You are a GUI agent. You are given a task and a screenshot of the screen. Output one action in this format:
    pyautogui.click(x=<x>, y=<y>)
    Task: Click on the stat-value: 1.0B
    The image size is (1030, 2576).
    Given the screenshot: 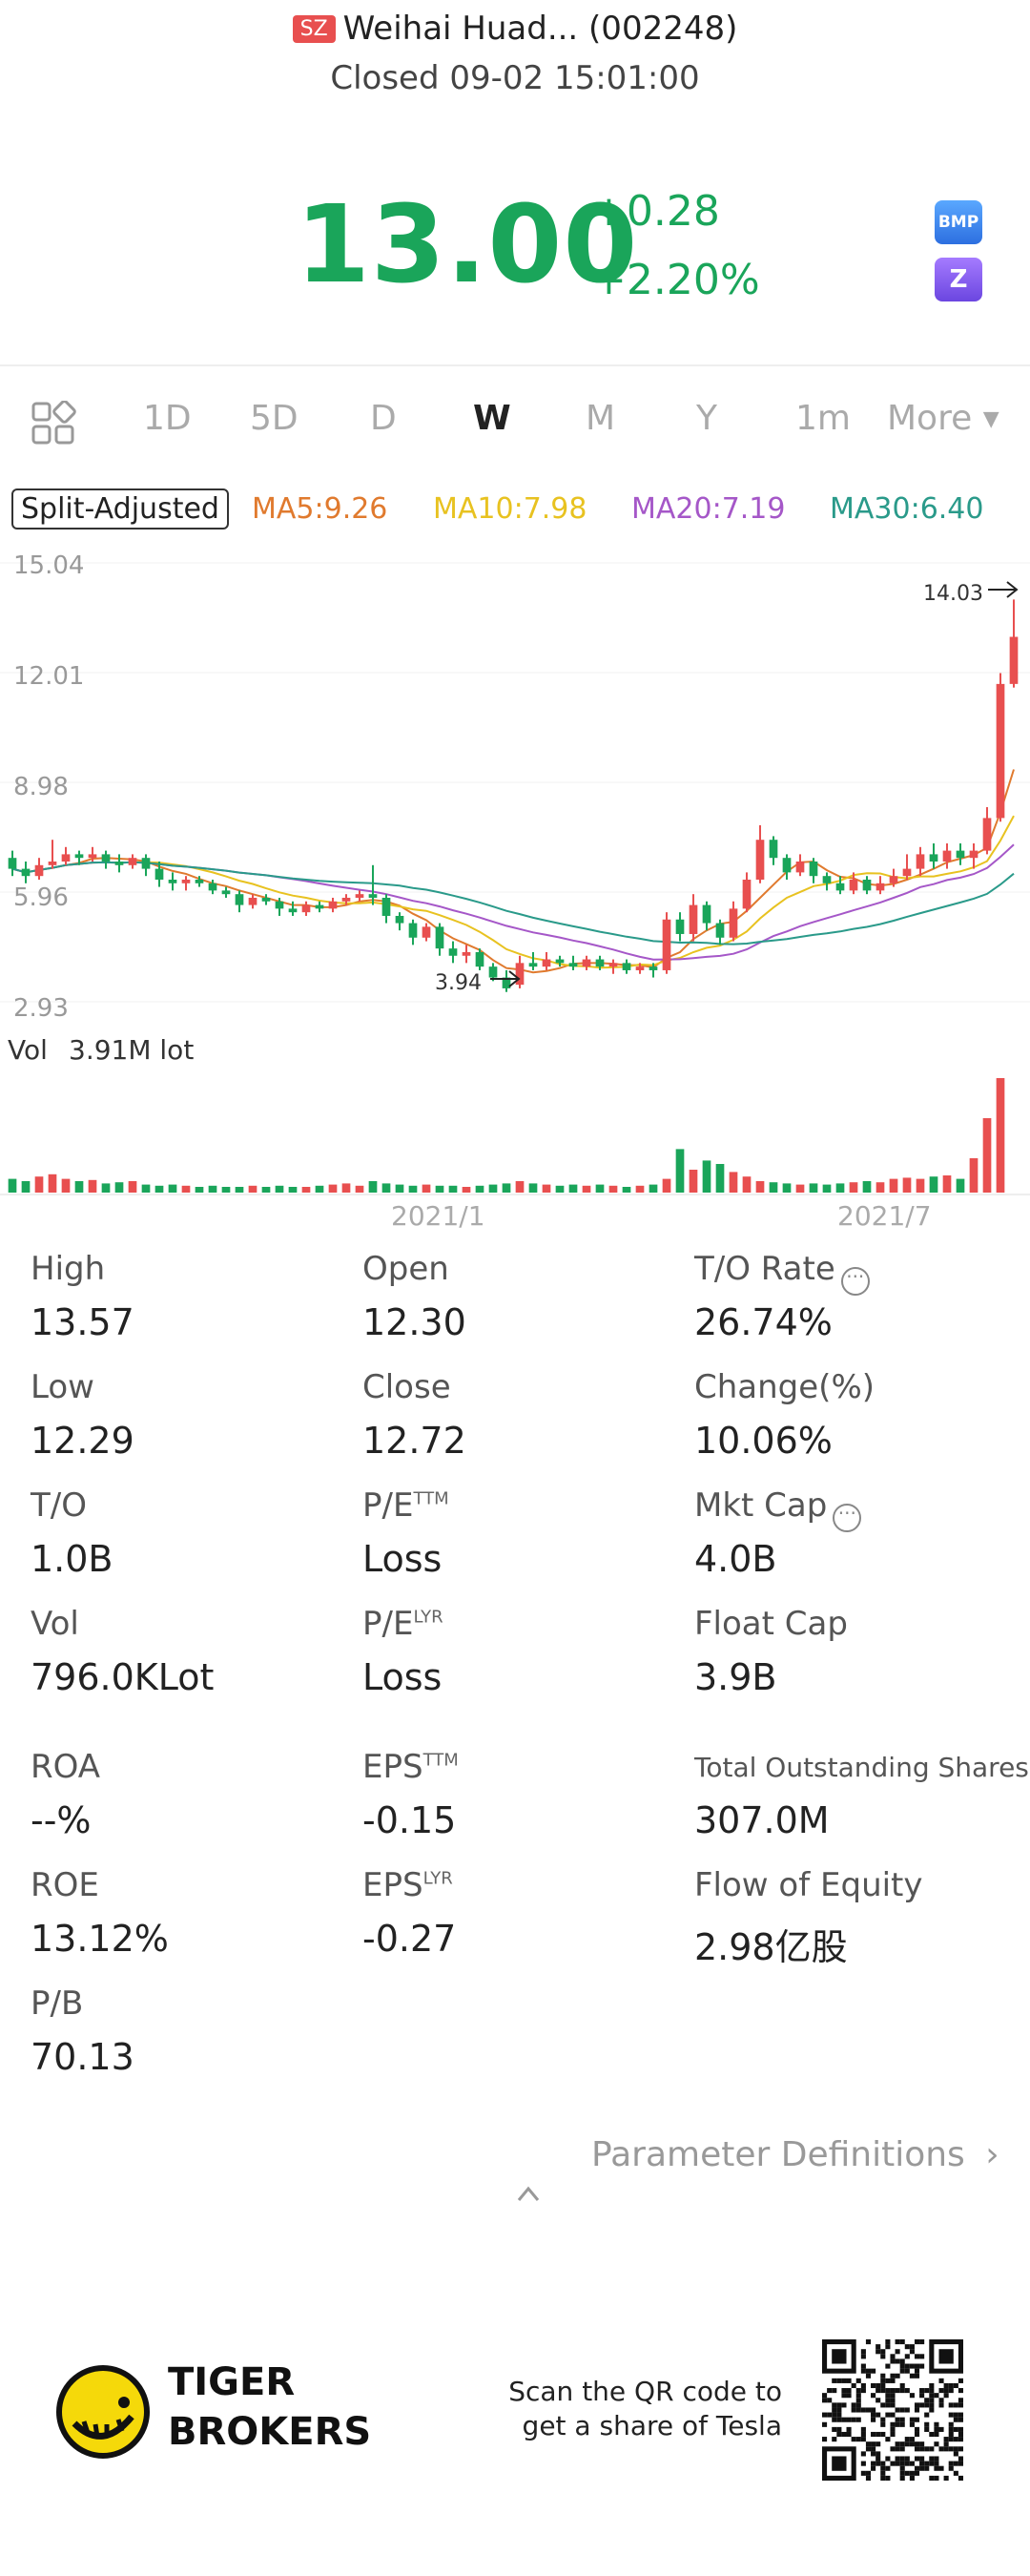 What is the action you would take?
    pyautogui.click(x=72, y=1559)
    